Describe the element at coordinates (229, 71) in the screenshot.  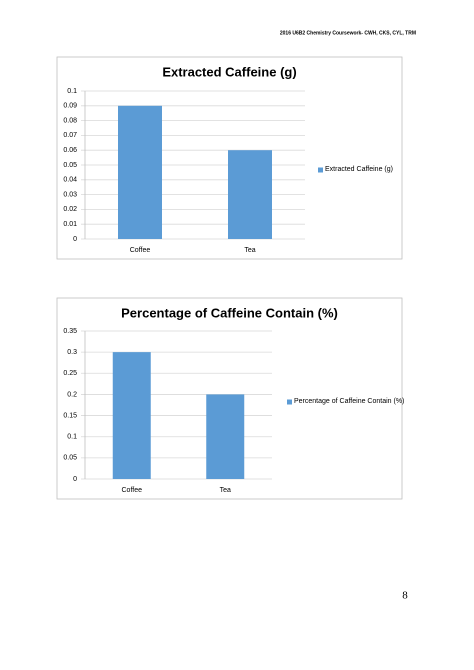
I see `chart-title: Extracted Caffeine (g)` at that location.